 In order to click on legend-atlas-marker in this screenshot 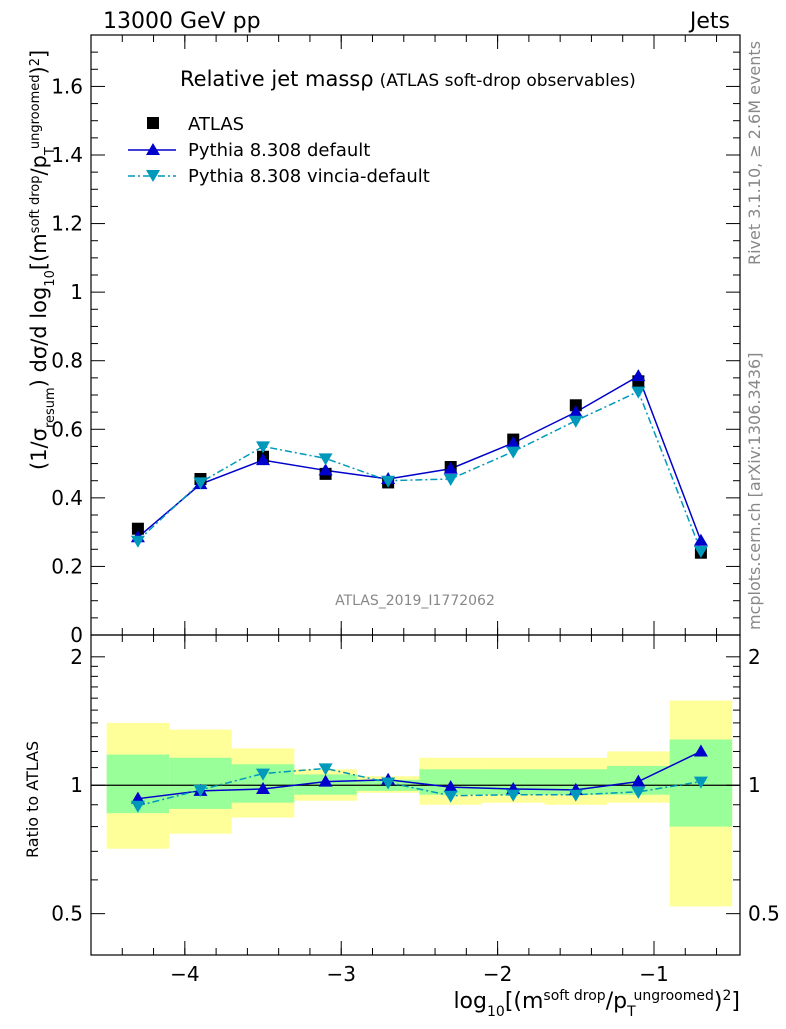, I will do `click(153, 123)`.